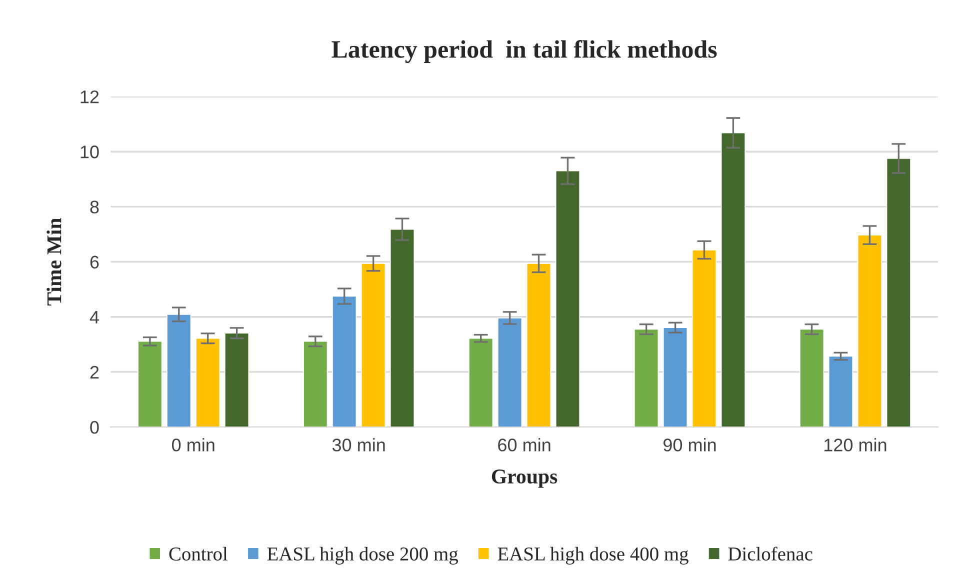 The image size is (962, 585). What do you see at coordinates (94, 427) in the screenshot?
I see `y-tick-label: 0` at bounding box center [94, 427].